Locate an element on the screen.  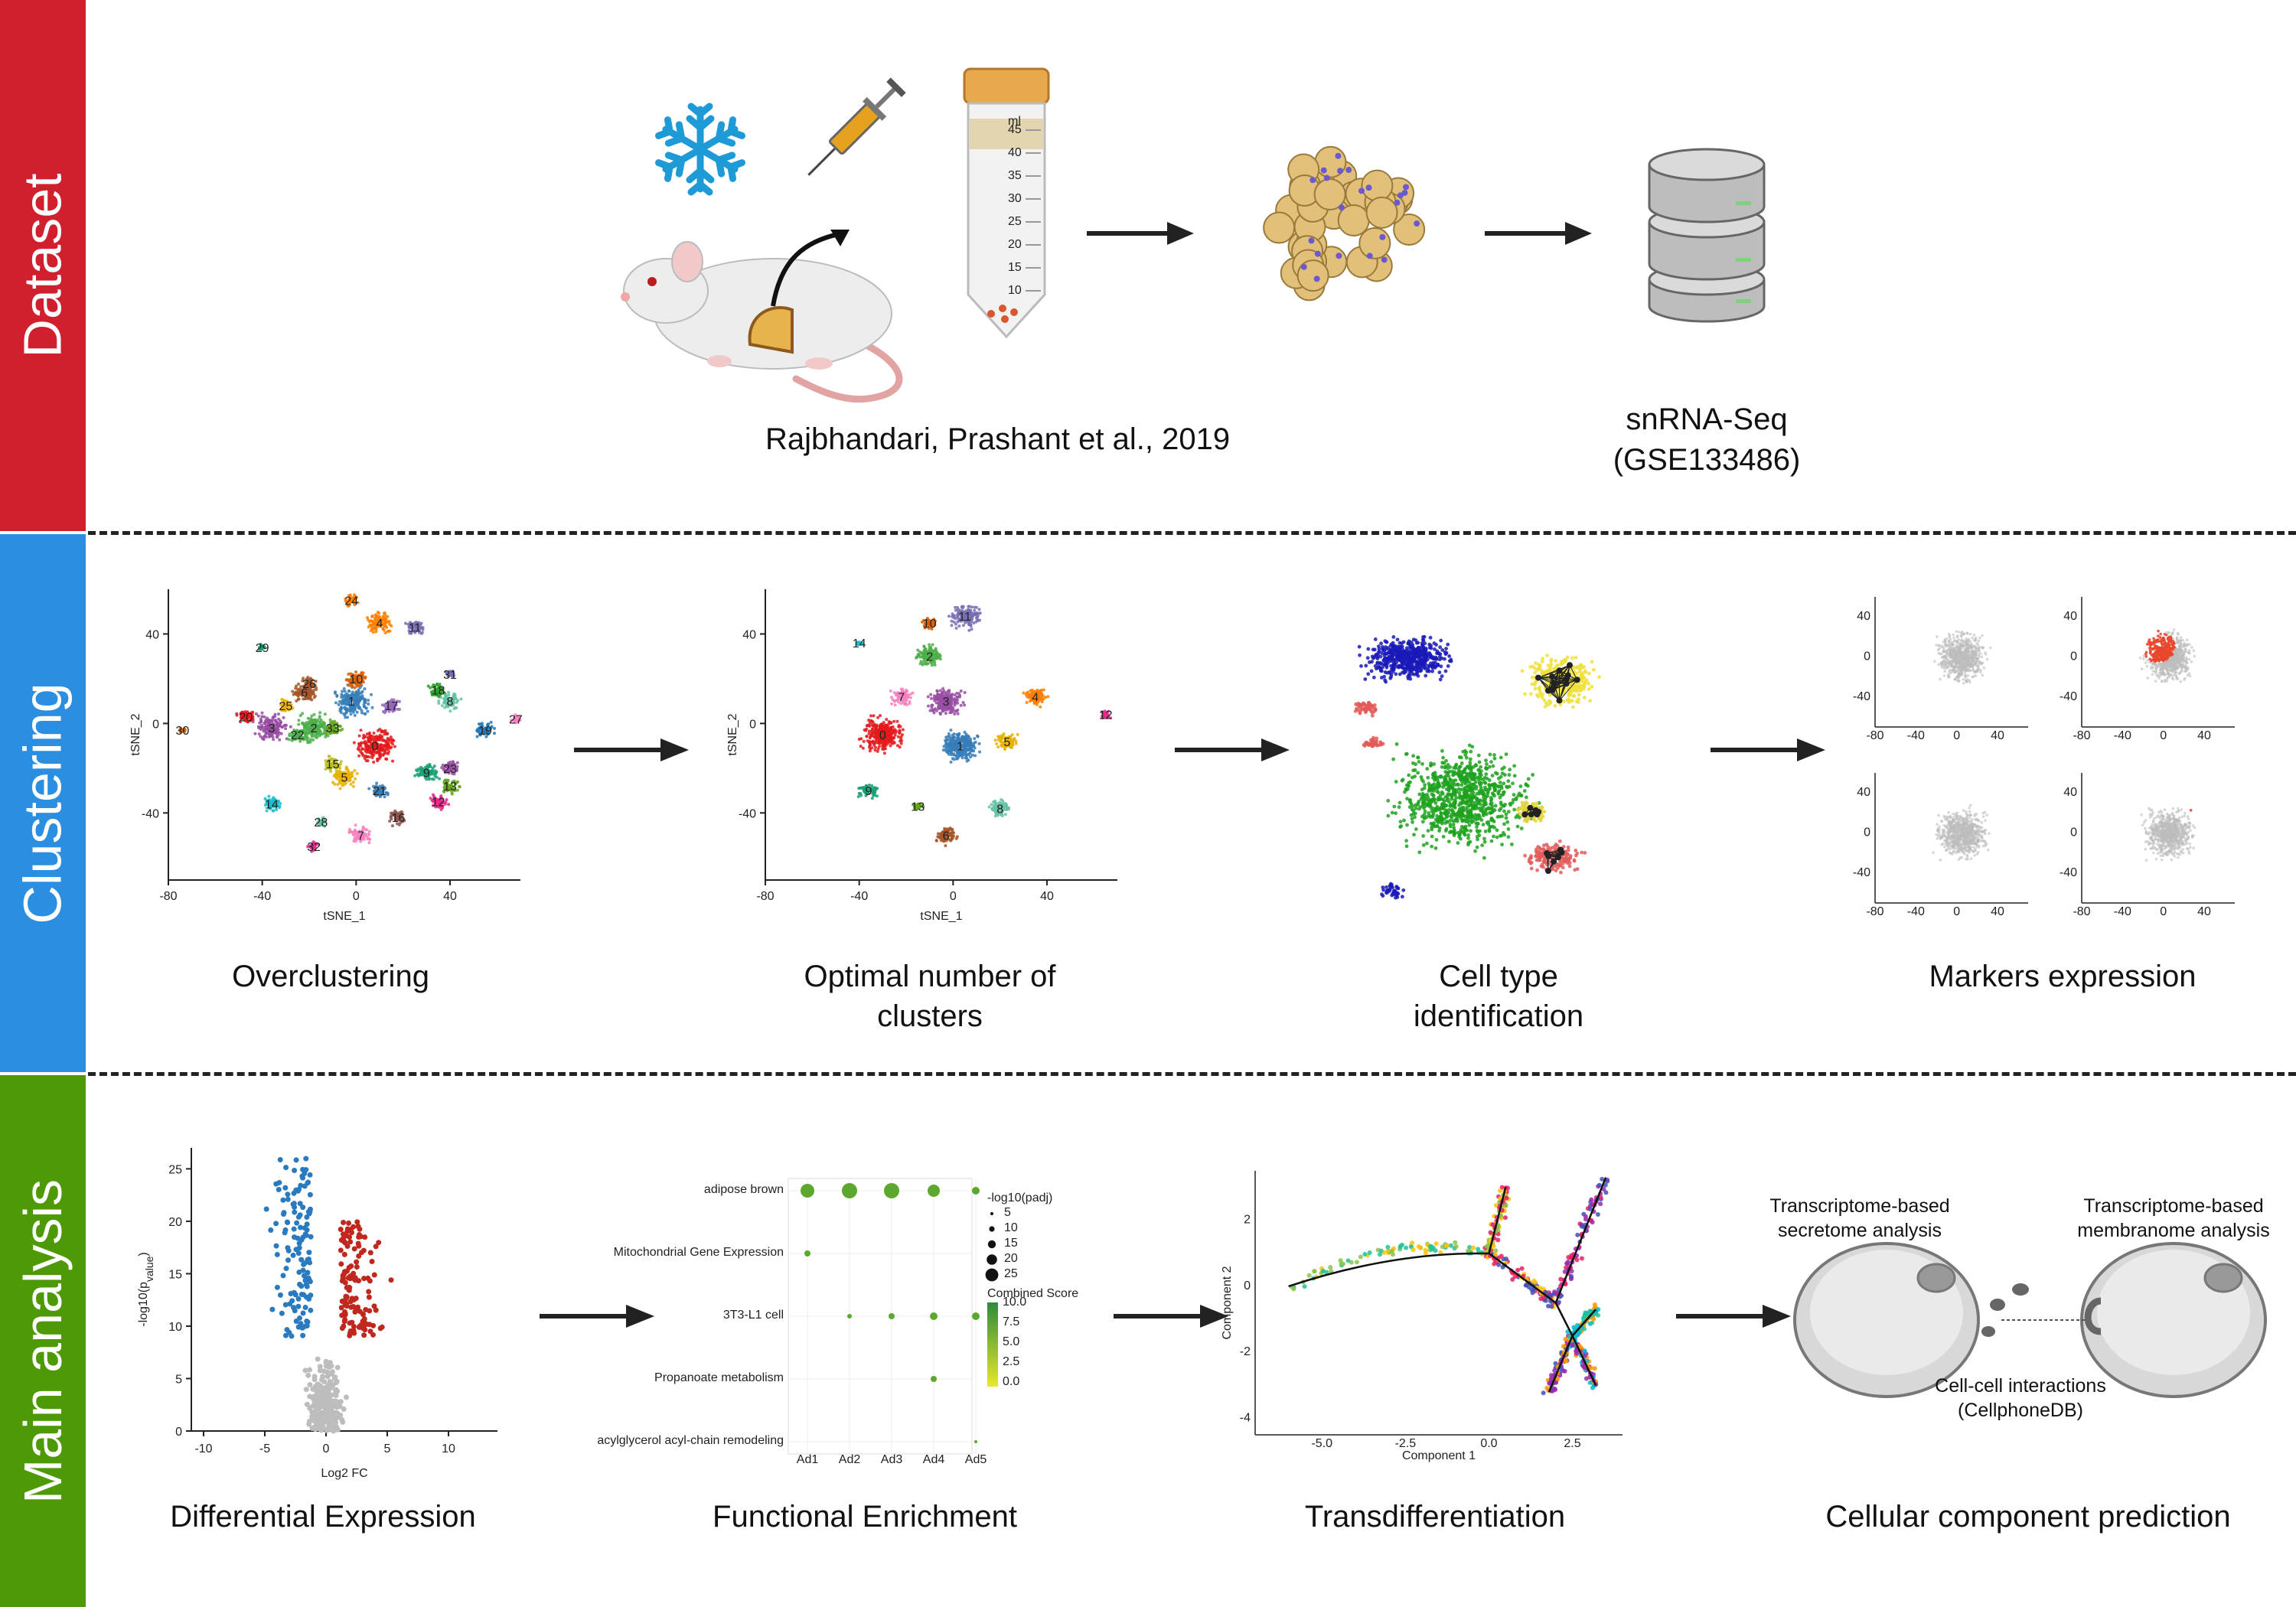
cluster-label: 19 is located at coordinates (485, 731).